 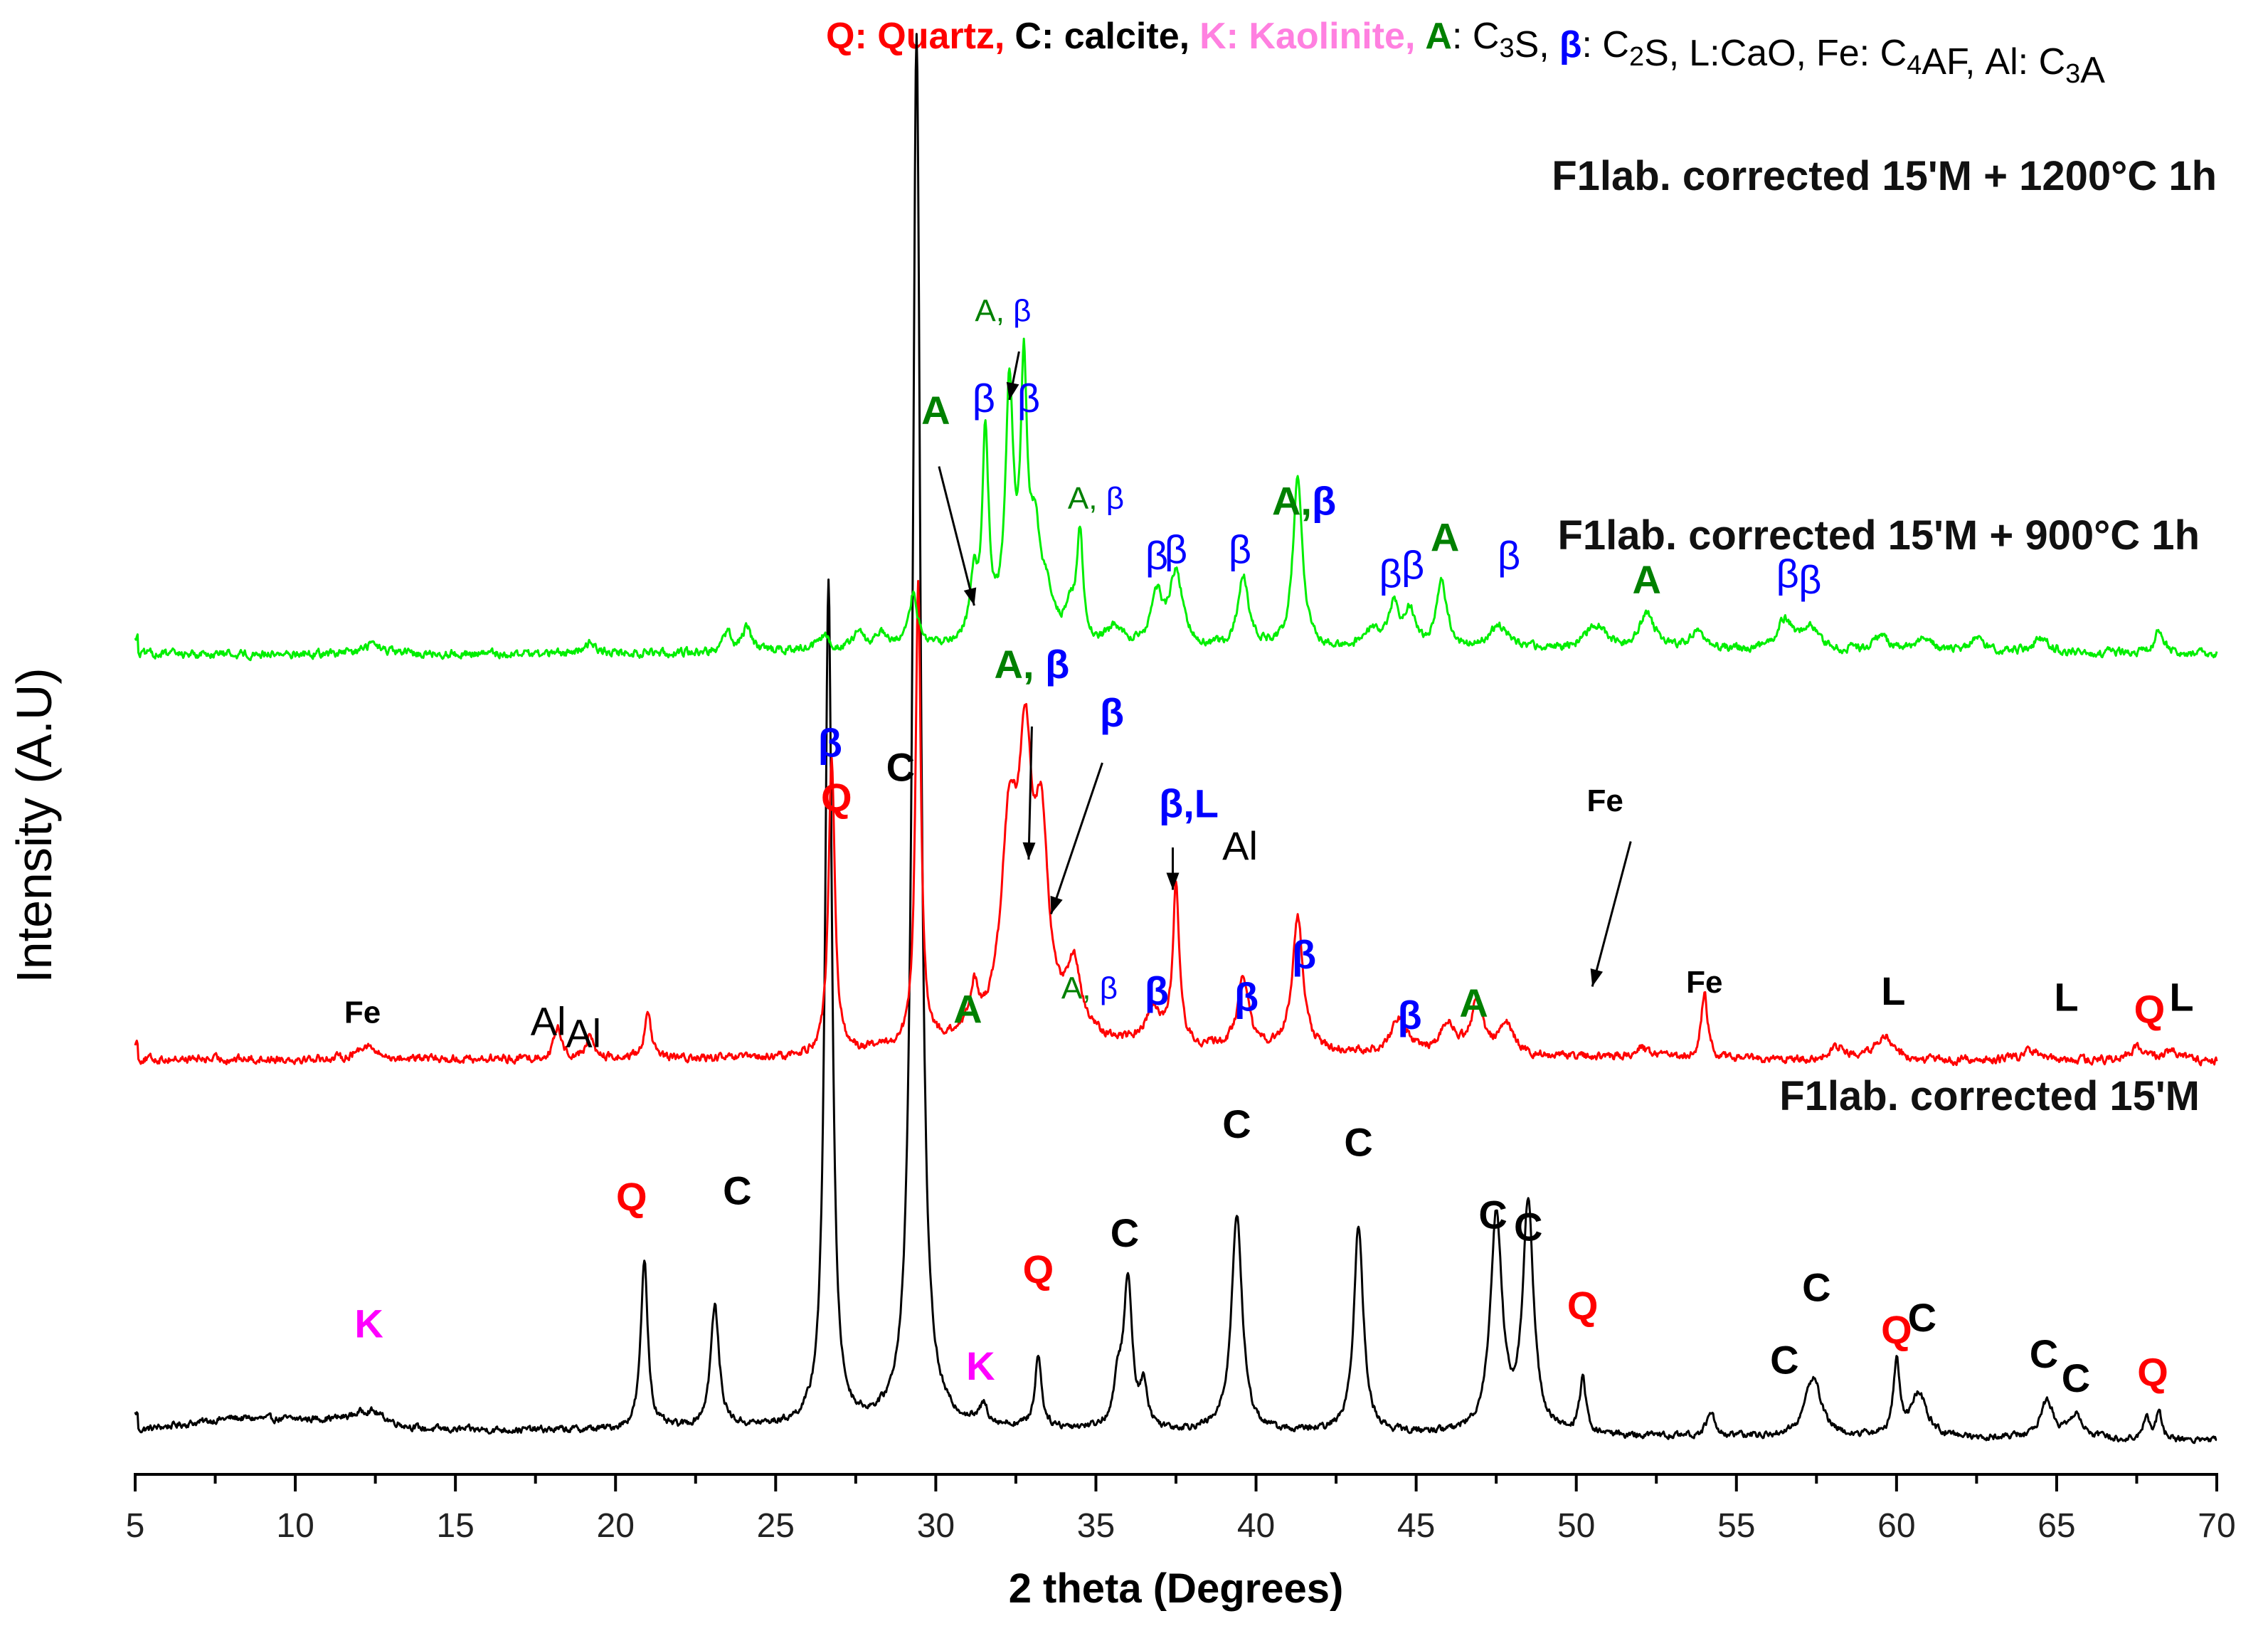 What do you see at coordinates (136, 1526) in the screenshot?
I see `x-tick-label: 5` at bounding box center [136, 1526].